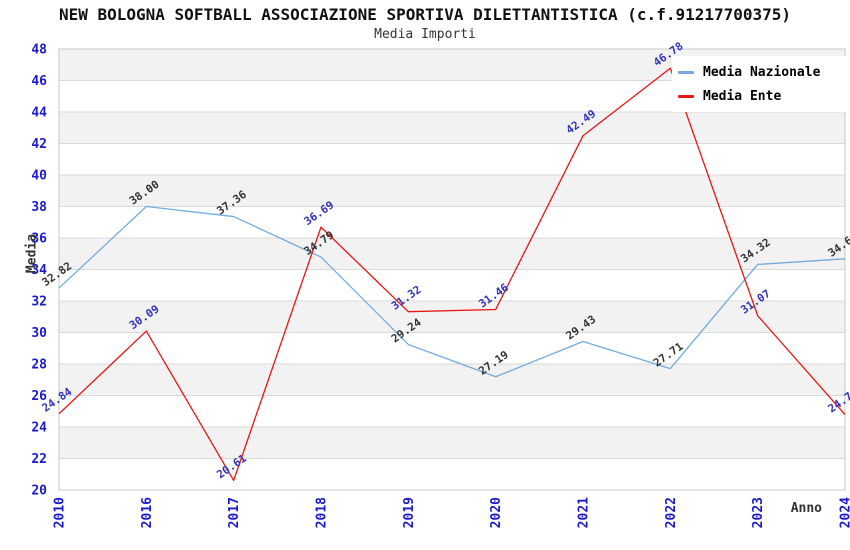  I want to click on y-tick-label: 20, so click(39, 491).